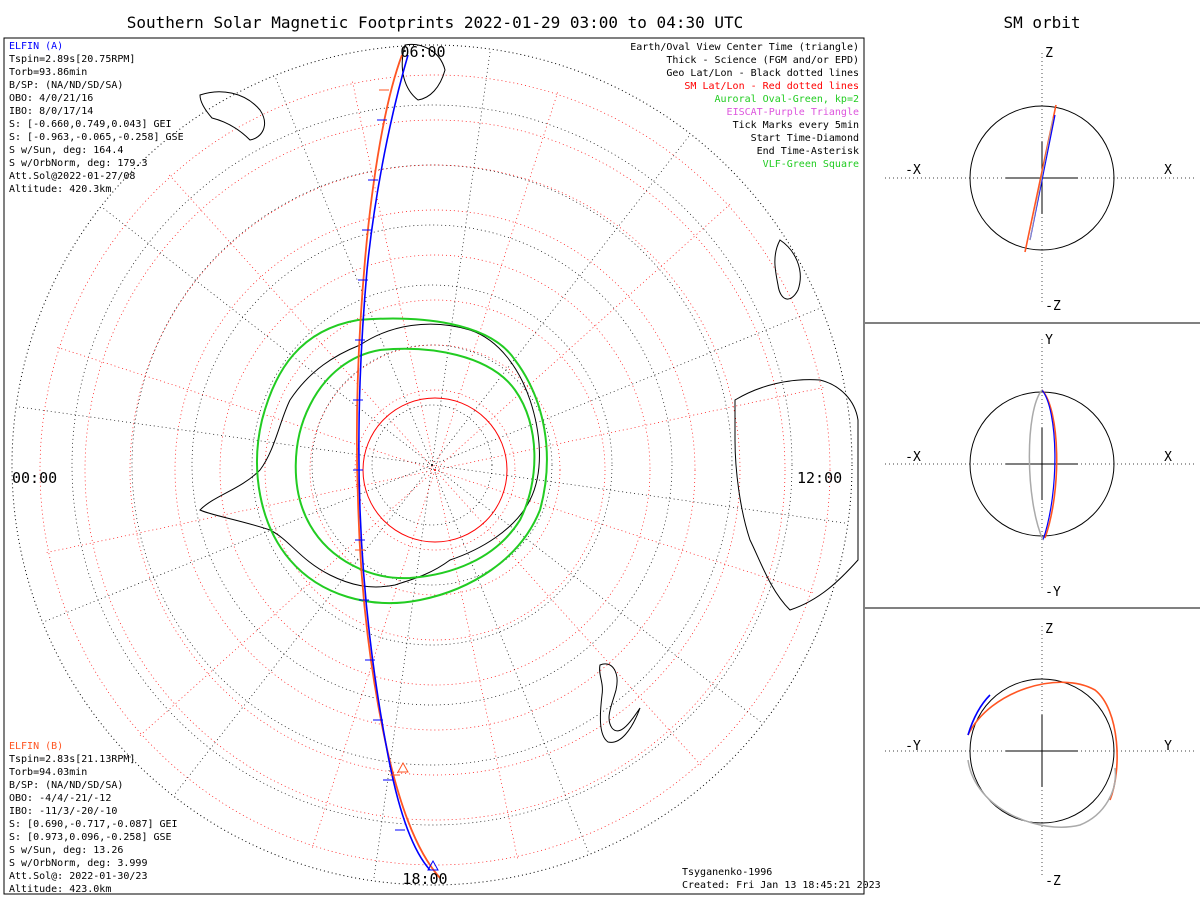 Image resolution: width=1200 pixels, height=900 pixels. I want to click on antarctica-coastline, so click(369, 455).